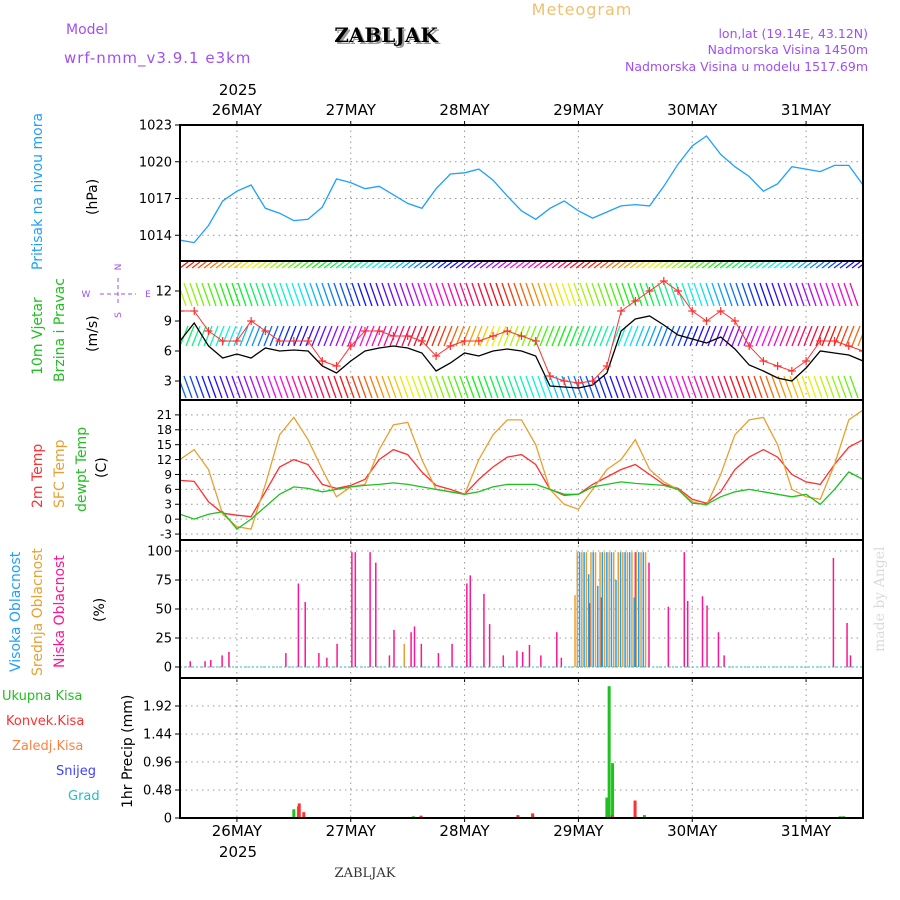  What do you see at coordinates (168, 819) in the screenshot?
I see `y-tick-label: 0` at bounding box center [168, 819].